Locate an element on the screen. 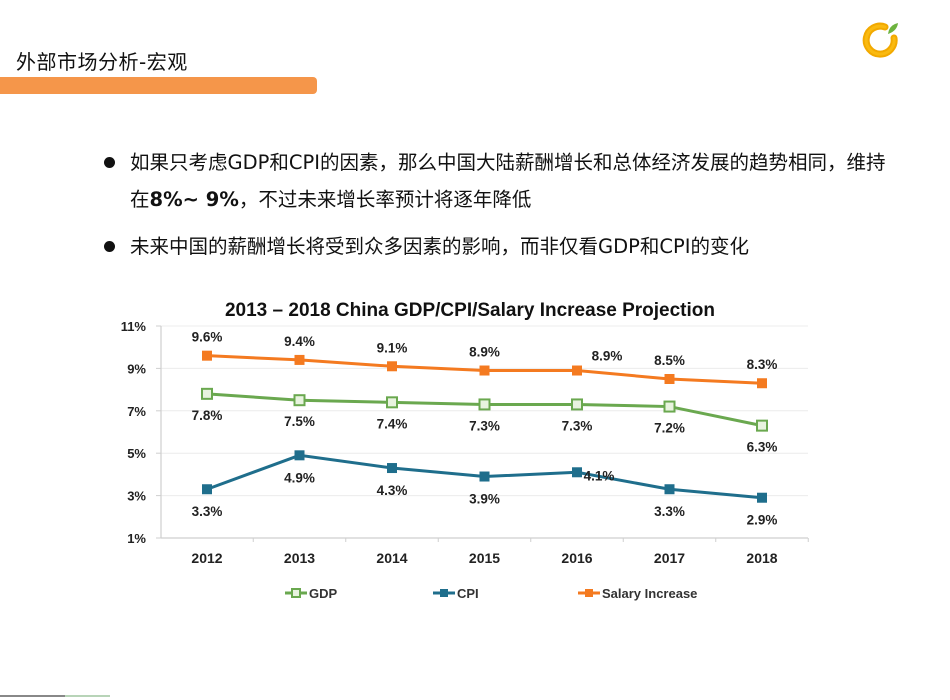 Image resolution: width=950 pixels, height=700 pixels. x-tick-label: 2014 is located at coordinates (391, 558).